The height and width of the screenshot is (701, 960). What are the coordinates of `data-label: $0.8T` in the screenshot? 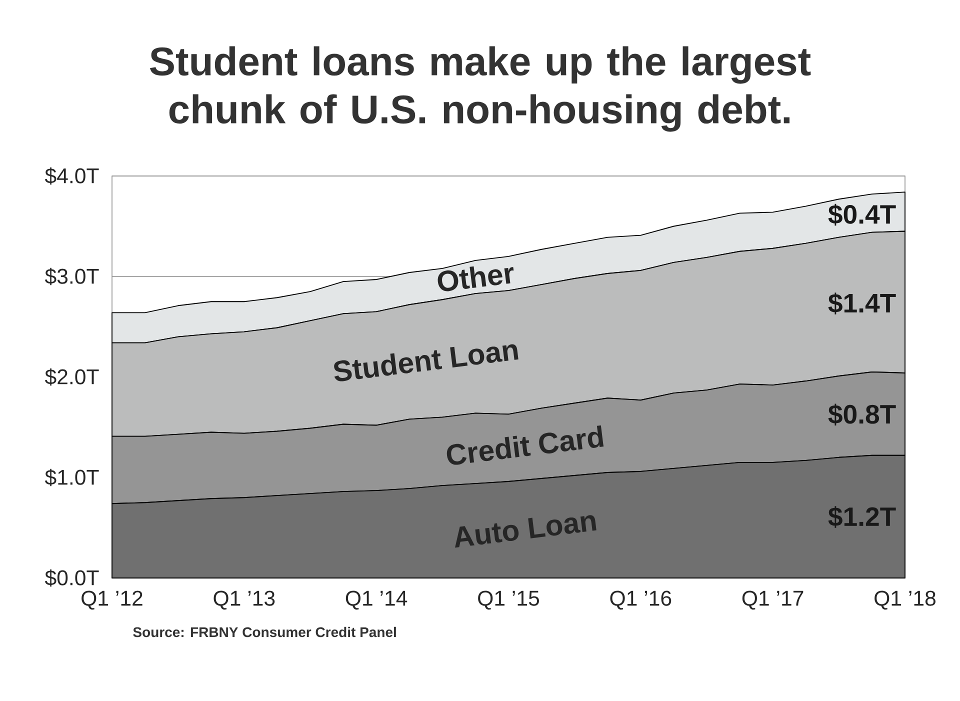 It's located at (862, 415).